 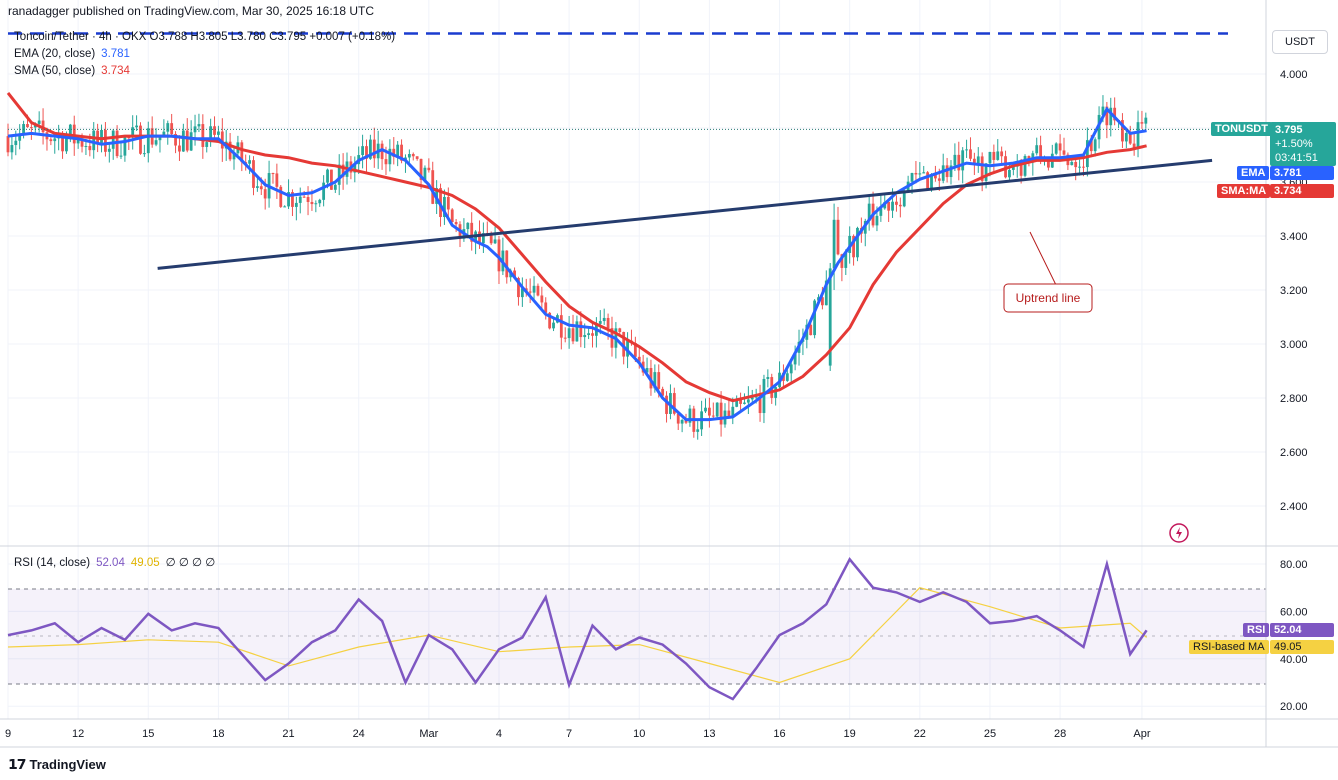 What do you see at coordinates (1294, 345) in the screenshot?
I see `price-tick-label: 3.000` at bounding box center [1294, 345].